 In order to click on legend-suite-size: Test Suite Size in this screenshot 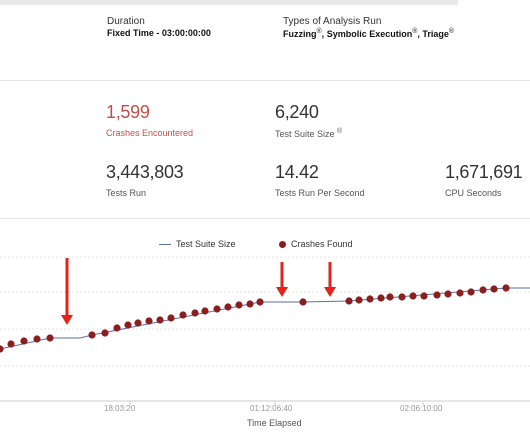, I will do `click(197, 244)`.